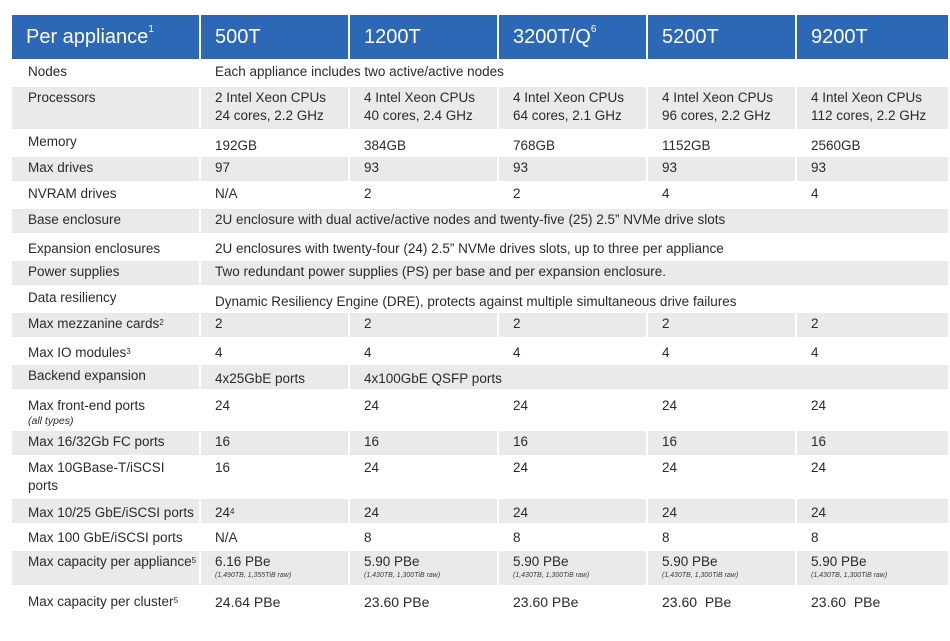 The height and width of the screenshot is (641, 950). I want to click on cell: 4 Intel Xeon CPUs 40 cores, 2.4 GHz, so click(423, 108).